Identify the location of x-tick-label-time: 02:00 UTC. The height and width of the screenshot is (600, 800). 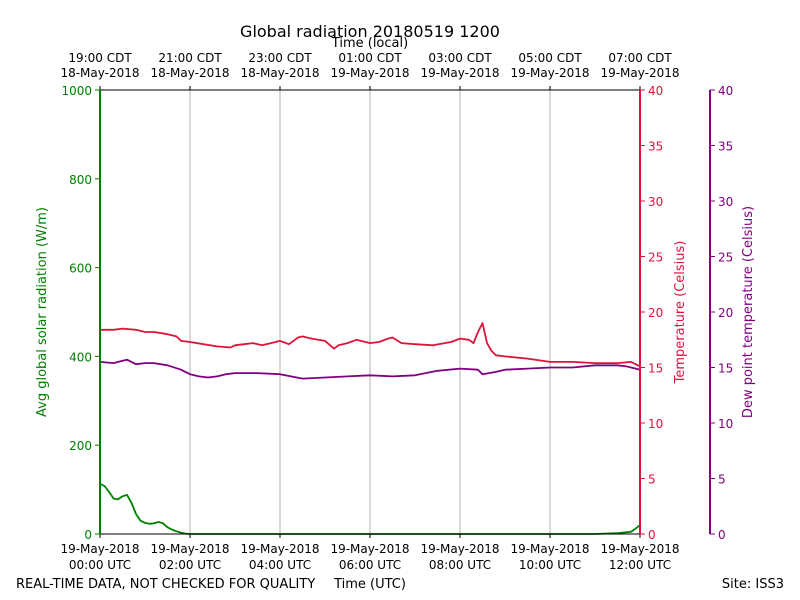
(190, 565).